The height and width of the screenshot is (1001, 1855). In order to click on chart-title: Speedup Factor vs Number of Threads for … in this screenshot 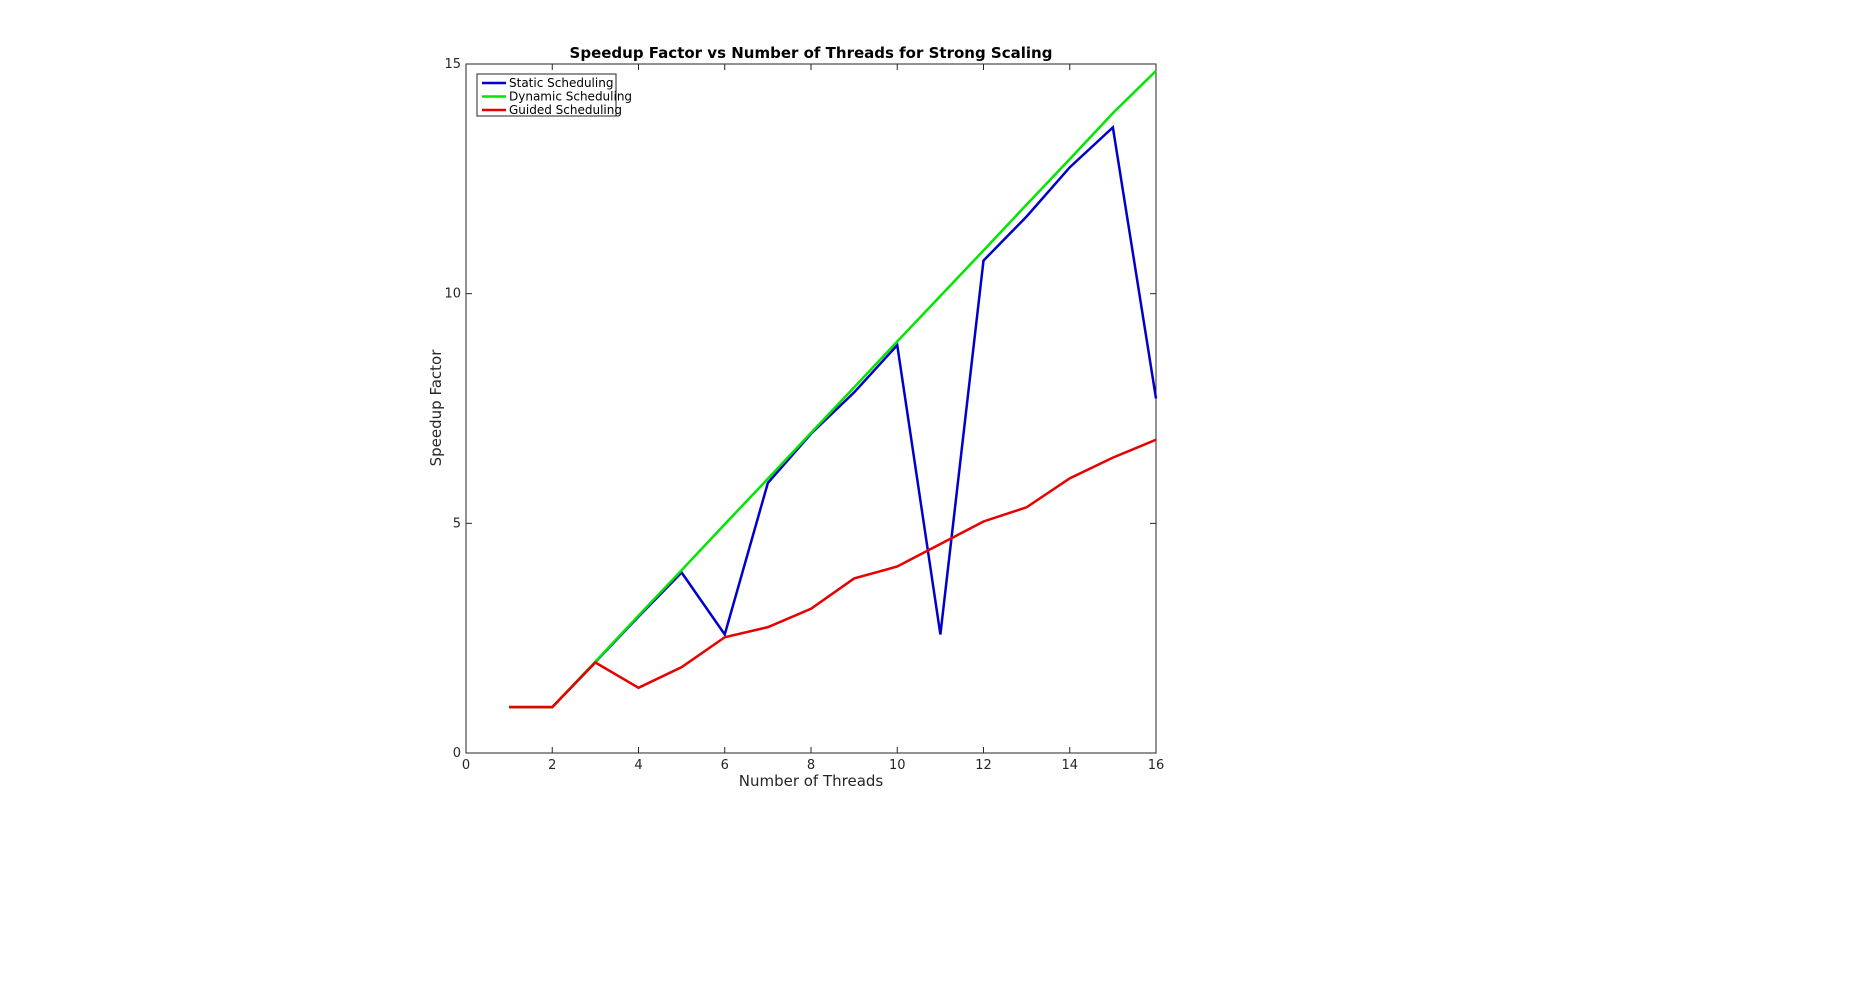, I will do `click(811, 53)`.